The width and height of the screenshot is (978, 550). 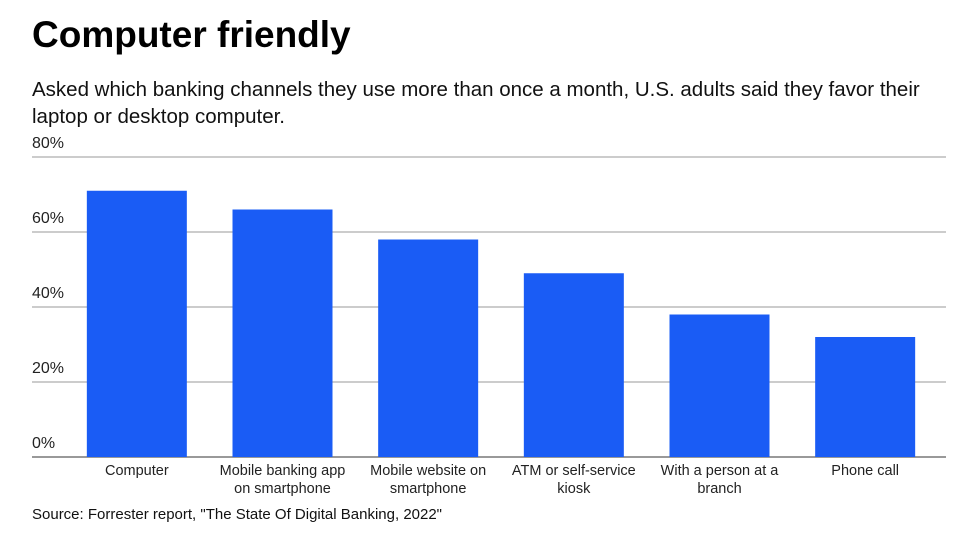 I want to click on x-tick-label: Mobile banking app on smartphone, so click(x=282, y=480).